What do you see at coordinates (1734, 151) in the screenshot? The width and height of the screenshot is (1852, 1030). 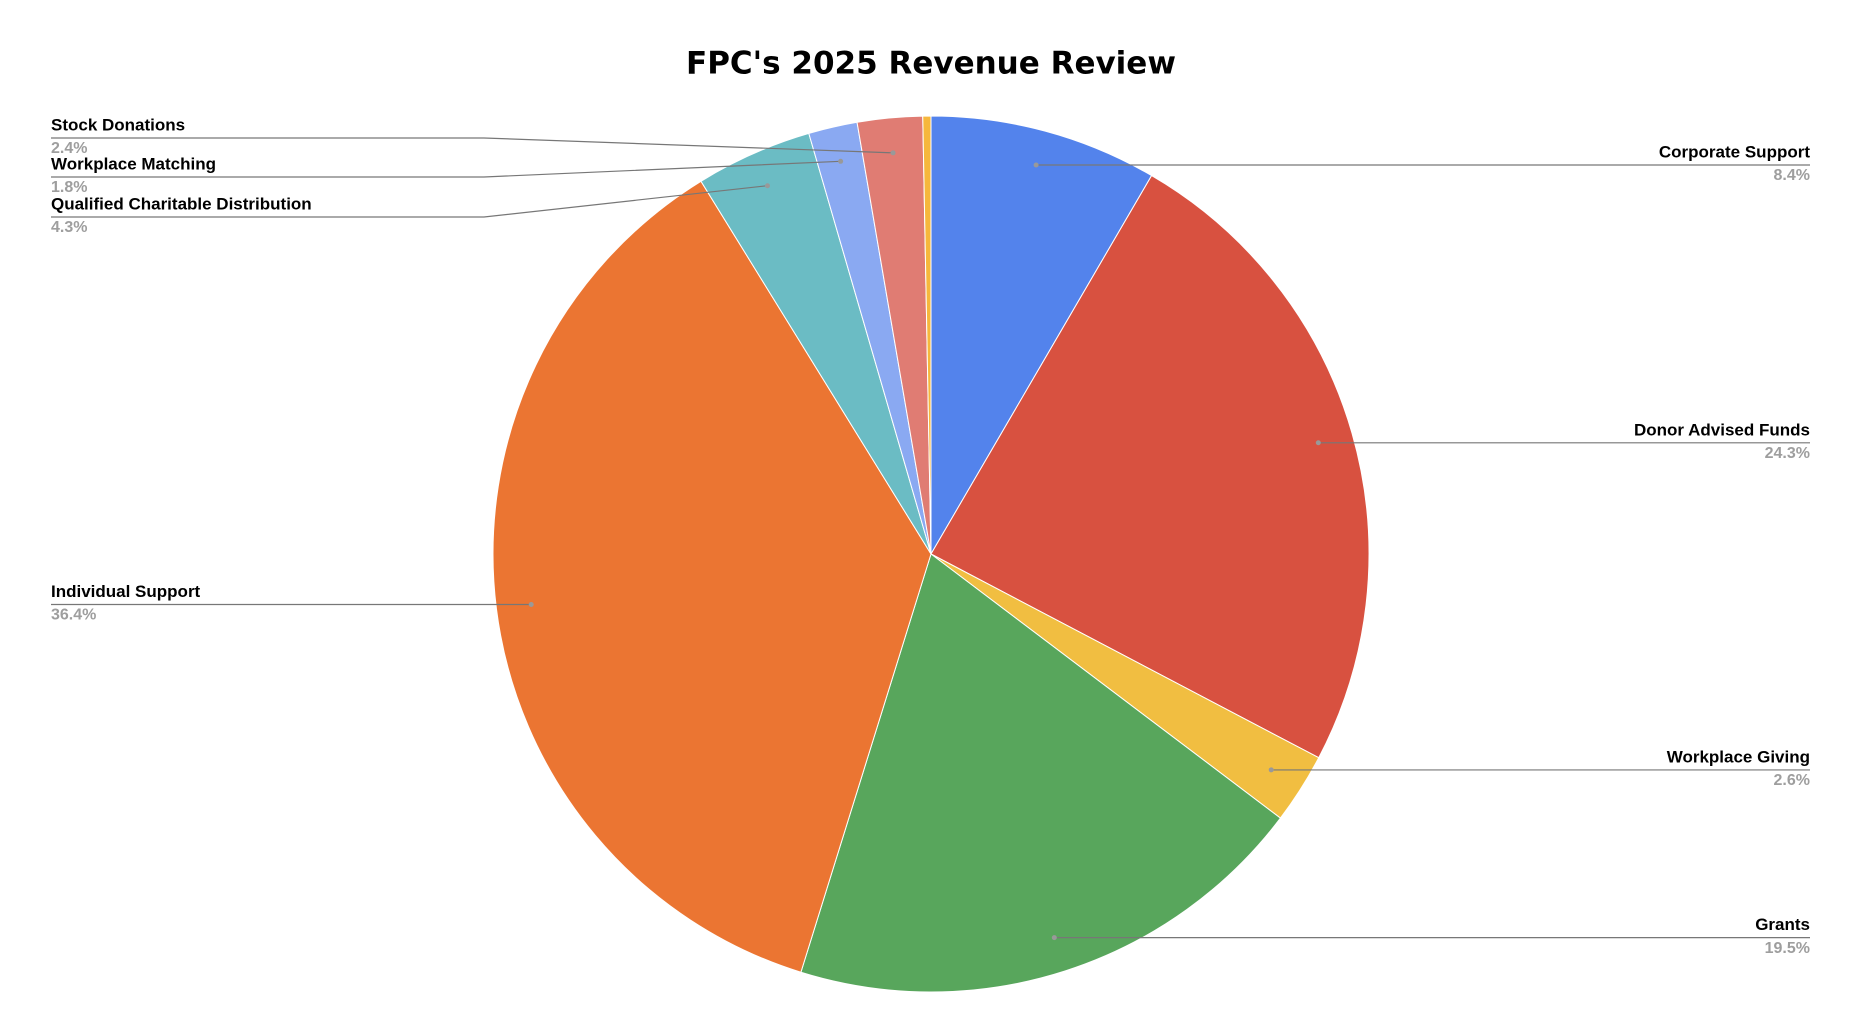 I see `slice-label: Corporate Support` at bounding box center [1734, 151].